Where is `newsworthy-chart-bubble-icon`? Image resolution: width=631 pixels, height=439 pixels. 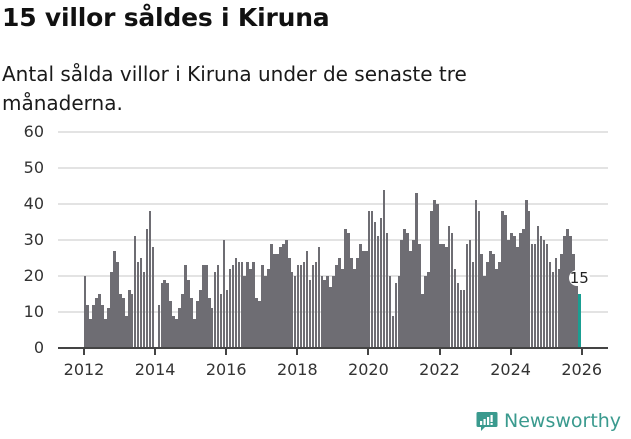
newsworthy-chart-bubble-icon is located at coordinates (487, 421).